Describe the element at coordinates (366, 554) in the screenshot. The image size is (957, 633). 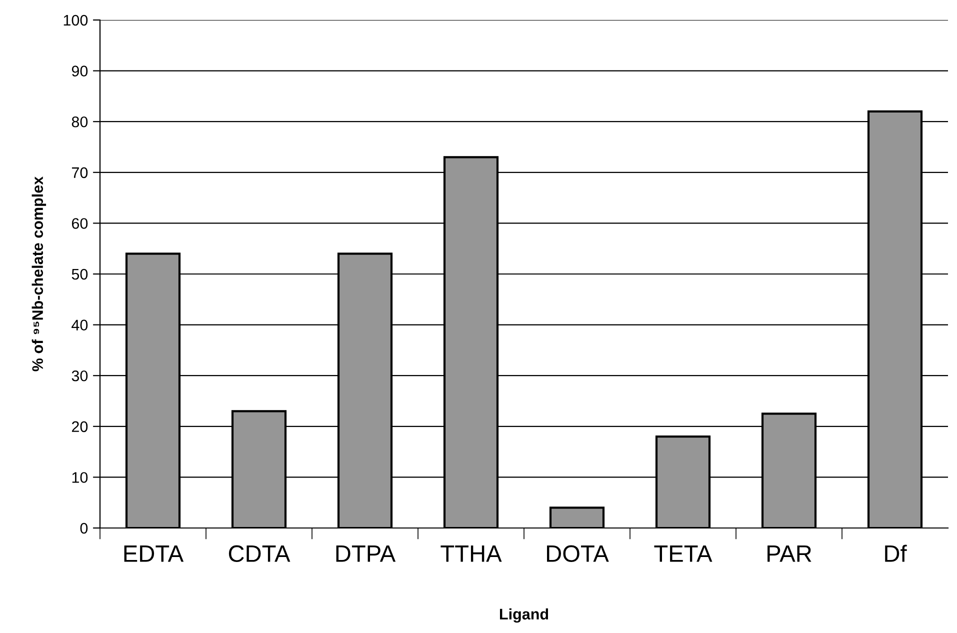
I see `x-tick-label: DTPA` at that location.